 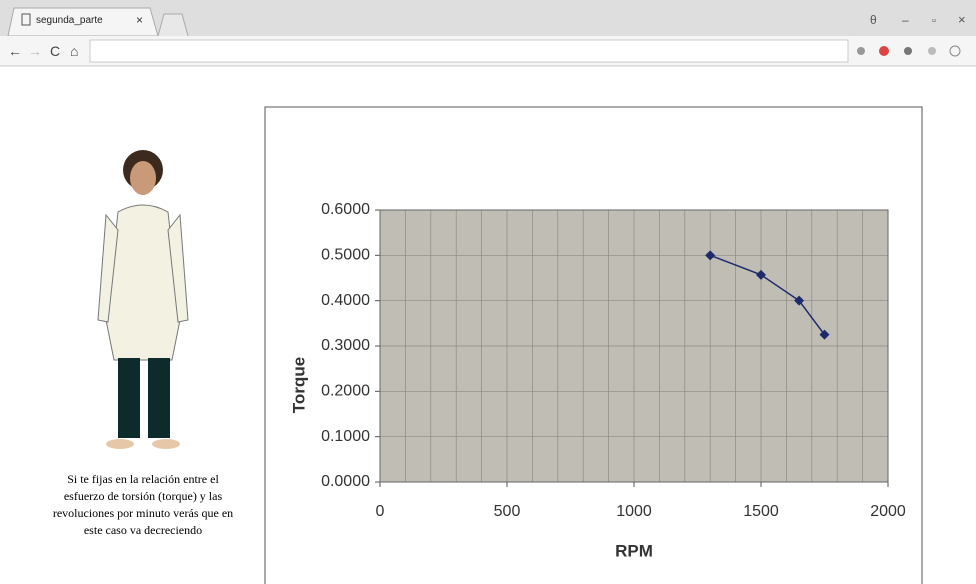 What do you see at coordinates (380, 511) in the screenshot?
I see `x-tick-label: 0` at bounding box center [380, 511].